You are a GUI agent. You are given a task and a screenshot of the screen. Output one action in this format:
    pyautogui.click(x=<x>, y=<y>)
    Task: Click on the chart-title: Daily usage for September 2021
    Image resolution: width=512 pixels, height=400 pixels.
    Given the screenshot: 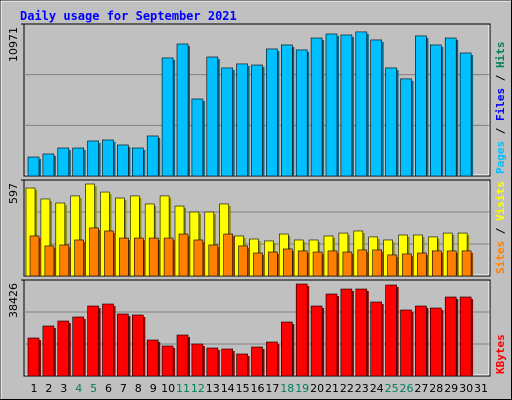 What is the action you would take?
    pyautogui.click(x=128, y=16)
    